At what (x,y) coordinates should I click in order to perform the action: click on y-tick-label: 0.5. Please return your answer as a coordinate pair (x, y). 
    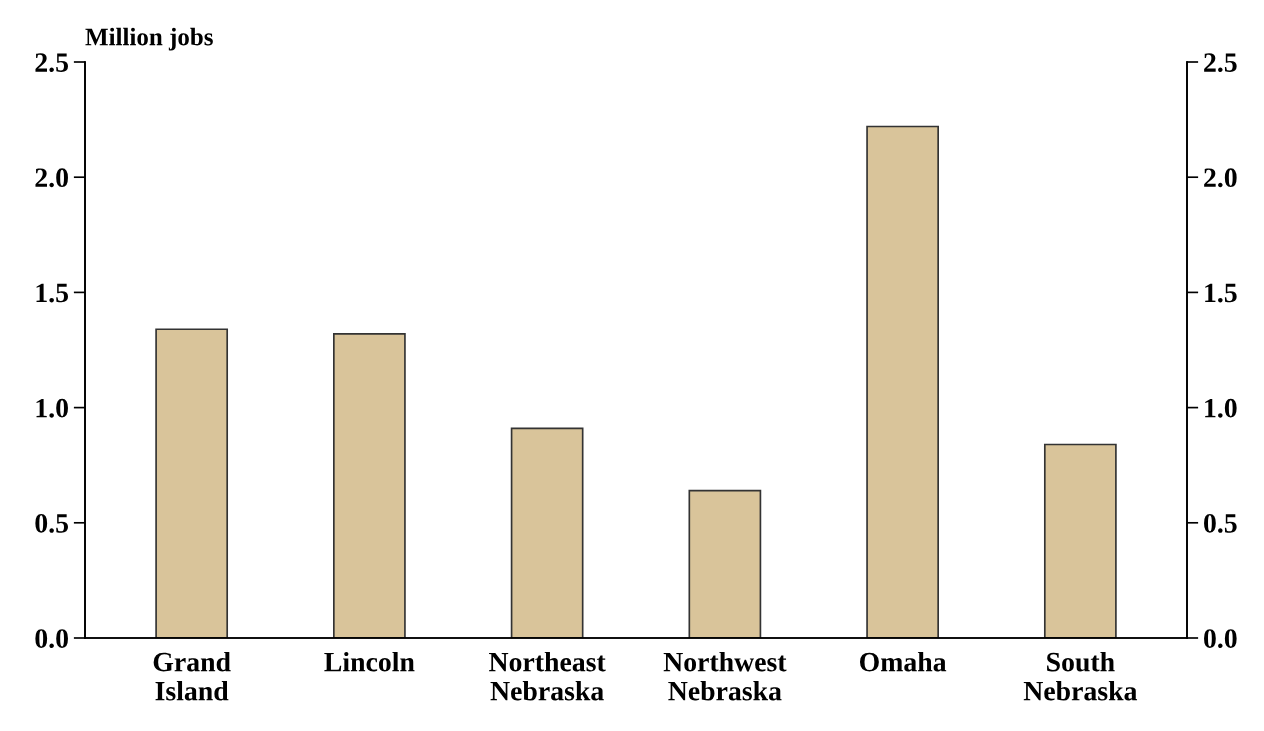
    Looking at the image, I should click on (52, 523).